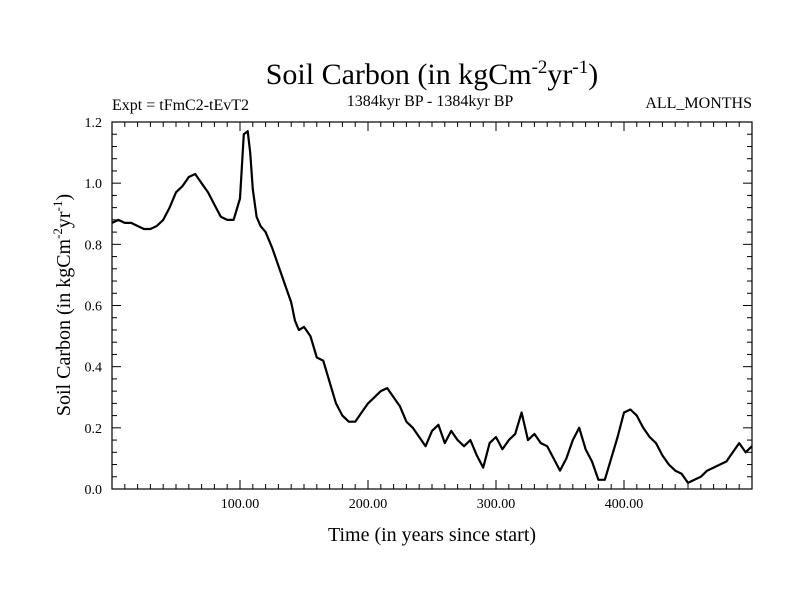  I want to click on x-tick-label: 400.00, so click(624, 504).